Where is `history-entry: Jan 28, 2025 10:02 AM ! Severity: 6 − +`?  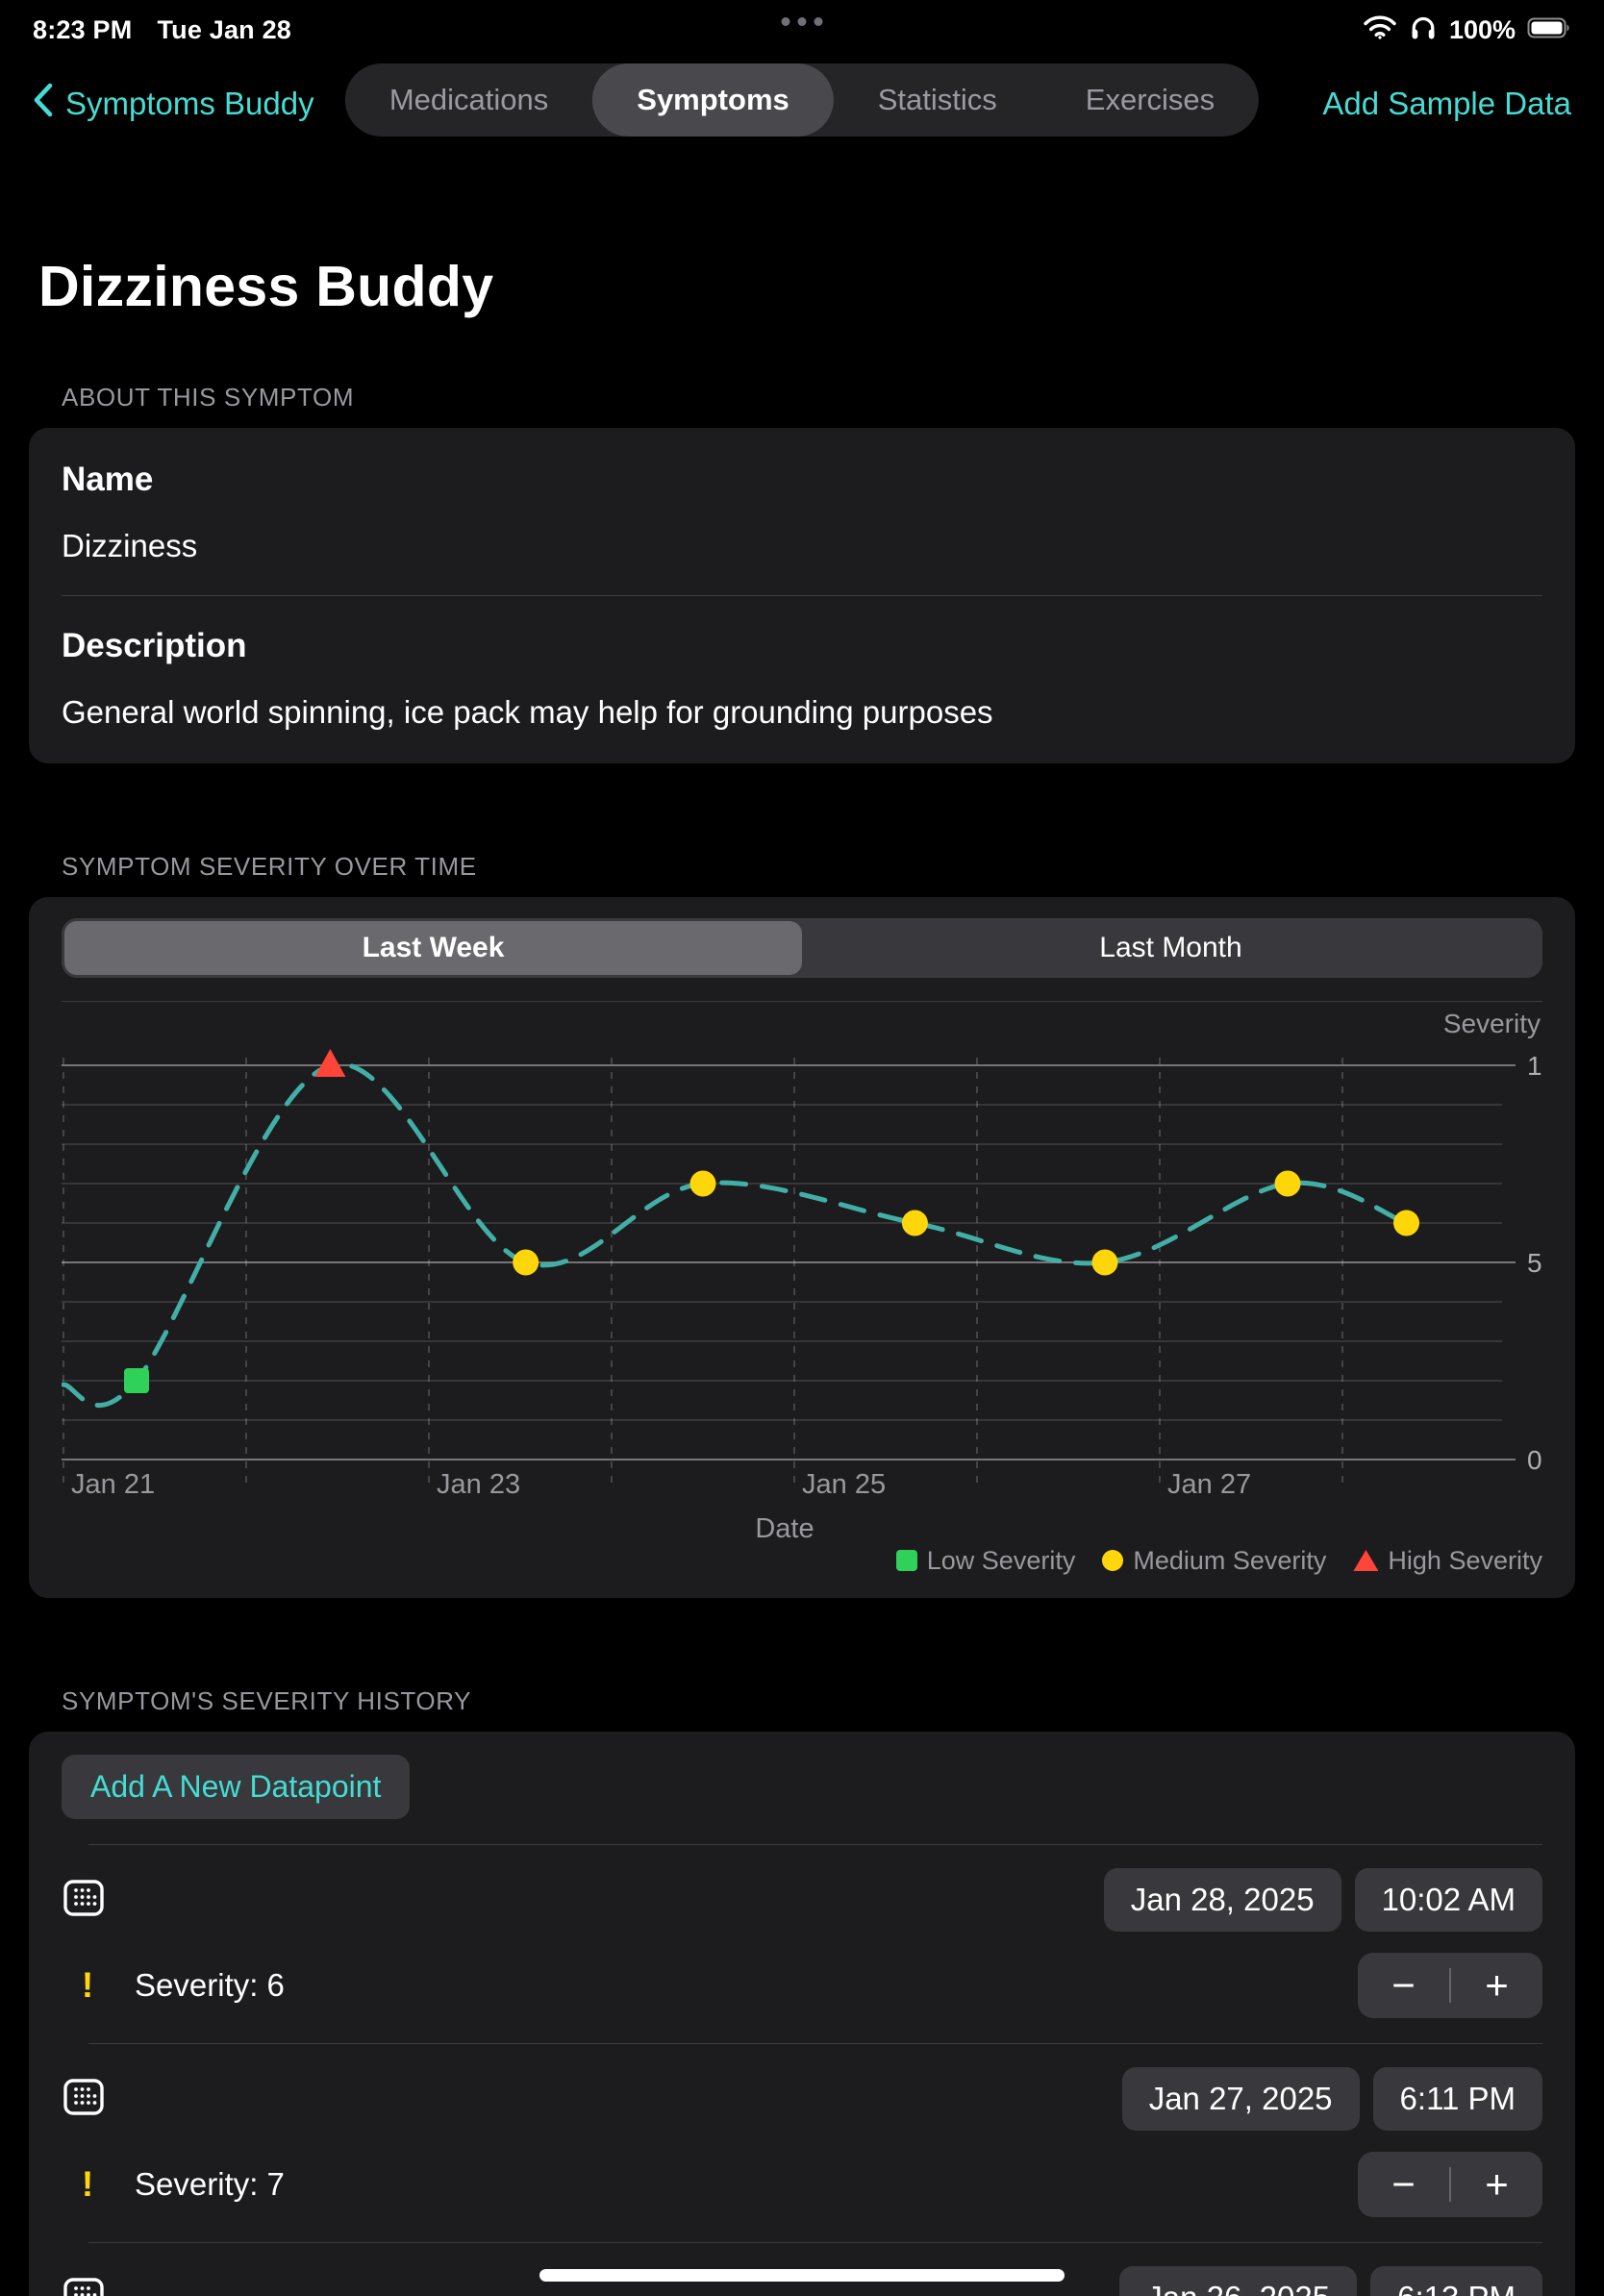
history-entry: Jan 28, 2025 10:02 AM ! Severity: 6 − + is located at coordinates (802, 1956).